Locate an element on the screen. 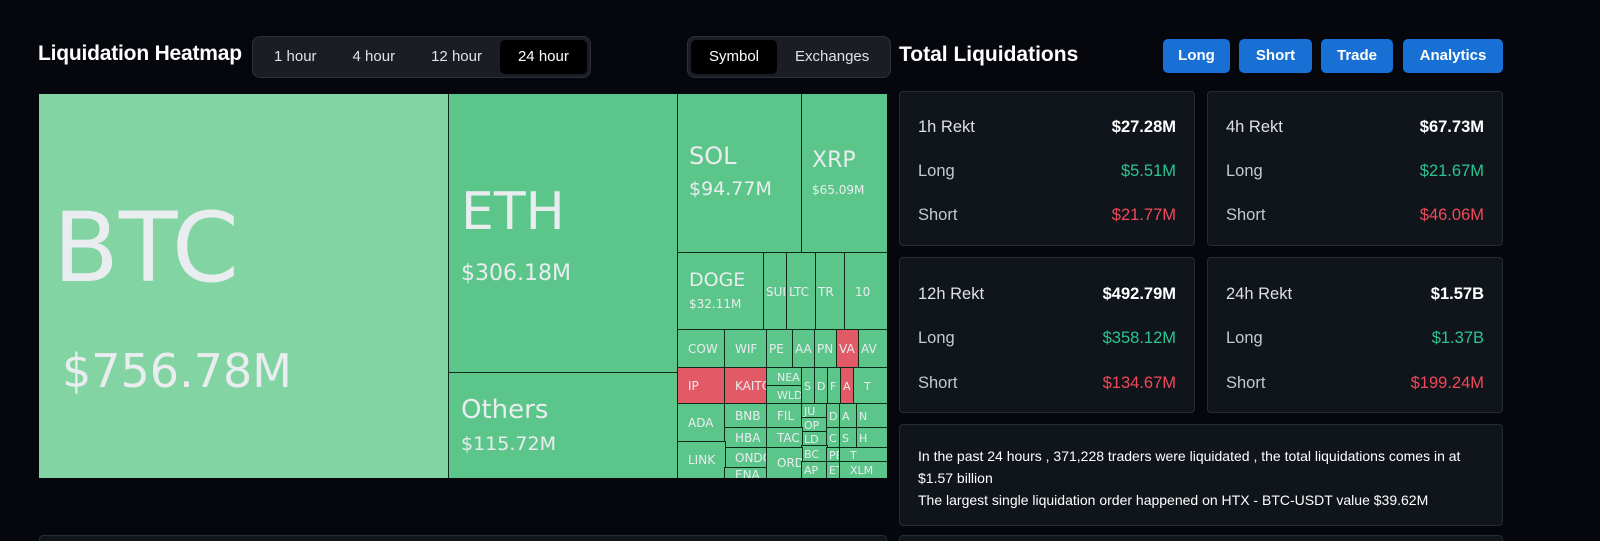 The height and width of the screenshot is (541, 1600). tile-ip: IP is located at coordinates (701, 386).